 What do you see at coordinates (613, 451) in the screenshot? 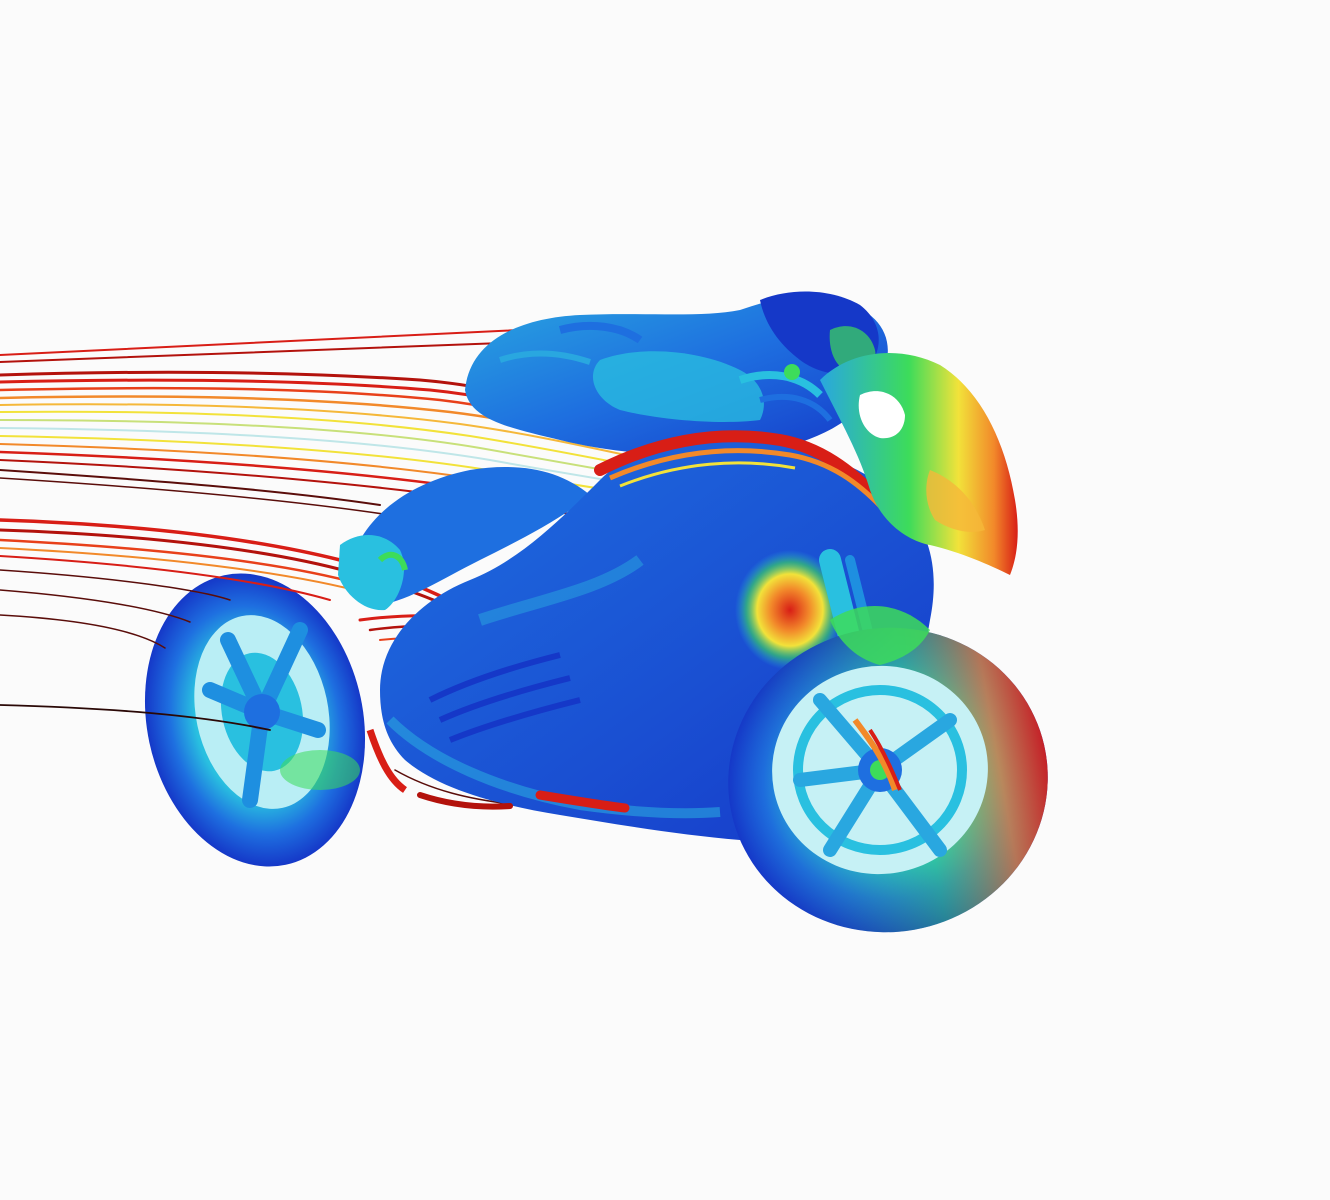
I see `rider` at bounding box center [613, 451].